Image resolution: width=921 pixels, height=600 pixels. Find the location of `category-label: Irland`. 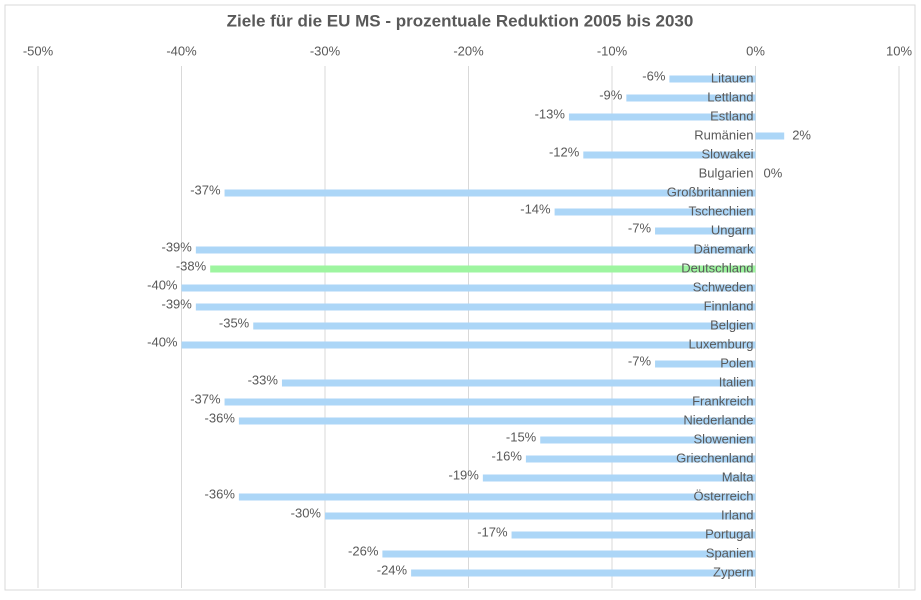

category-label: Irland is located at coordinates (737, 514).